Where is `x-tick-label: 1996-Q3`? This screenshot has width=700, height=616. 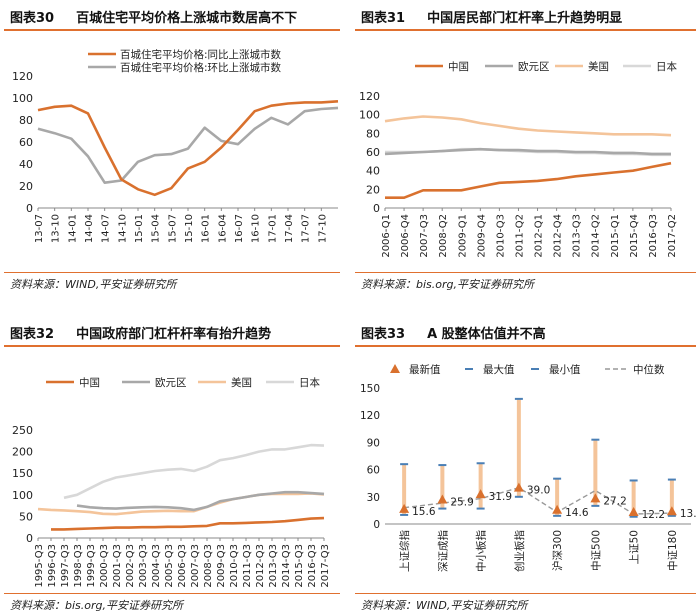
x-tick-label: 1996-Q3 is located at coordinates (52, 566).